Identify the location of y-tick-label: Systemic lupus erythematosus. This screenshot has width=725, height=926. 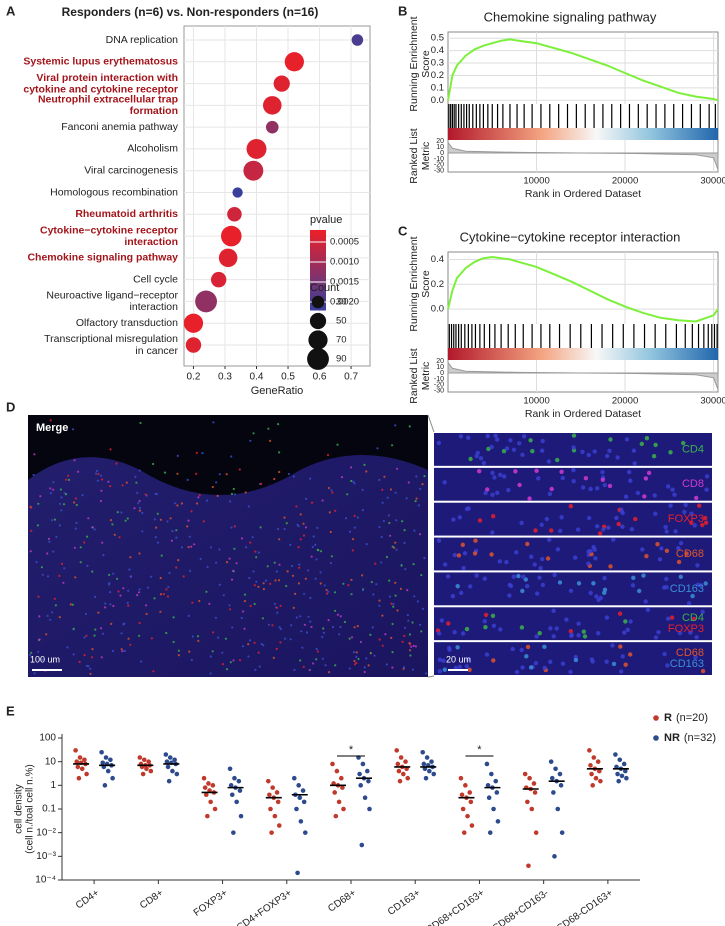
(100, 62).